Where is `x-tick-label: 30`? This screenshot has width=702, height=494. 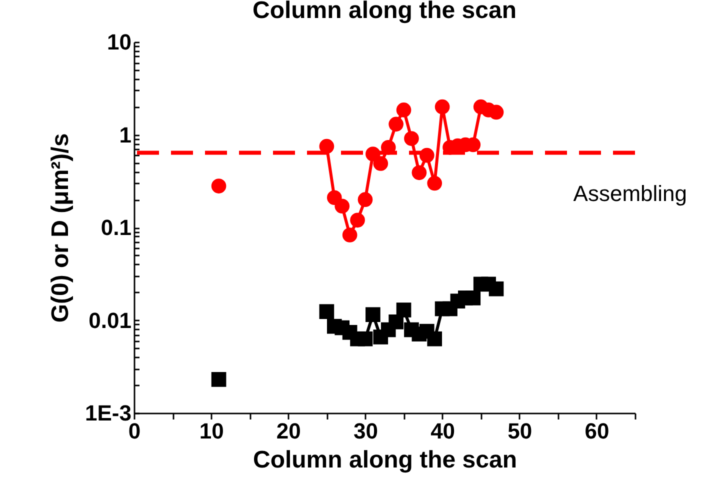
x-tick-label: 30 is located at coordinates (365, 431).